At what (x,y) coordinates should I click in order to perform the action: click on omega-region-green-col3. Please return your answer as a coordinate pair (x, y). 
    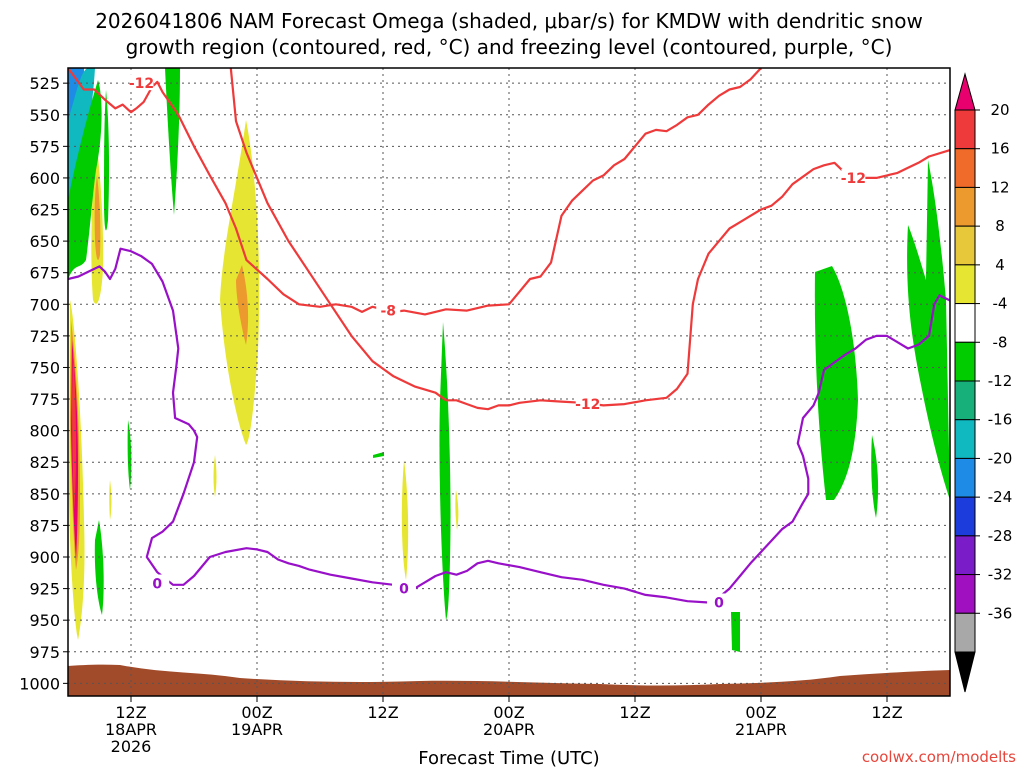
    Looking at the image, I should click on (107, 160).